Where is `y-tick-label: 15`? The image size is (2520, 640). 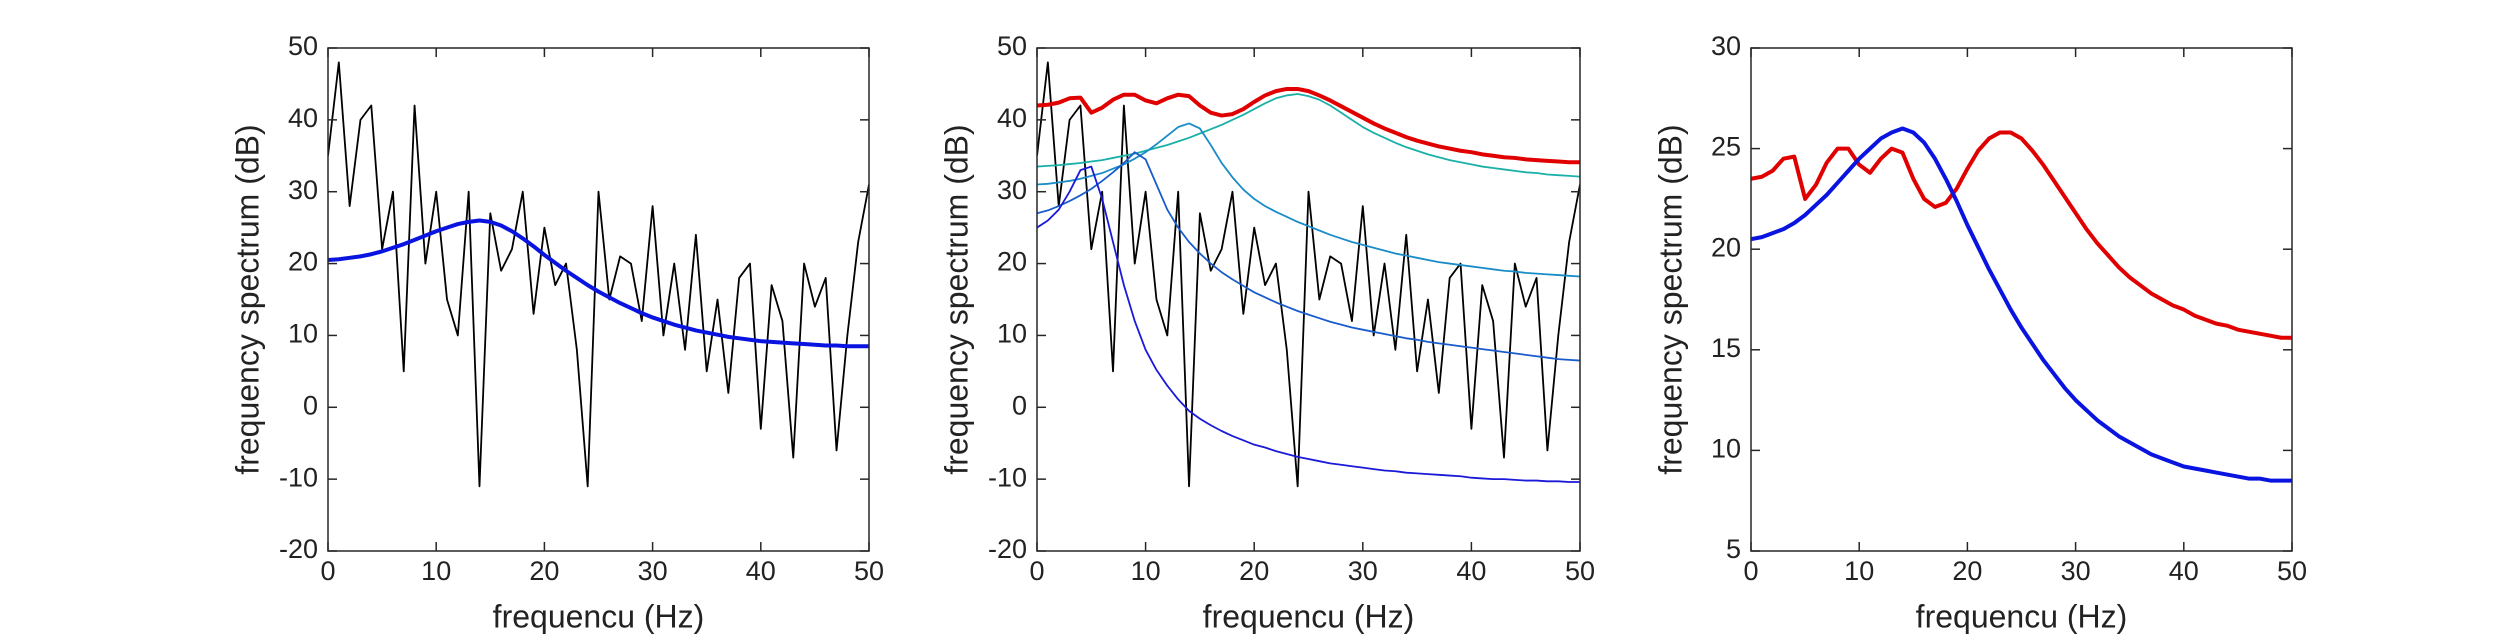 y-tick-label: 15 is located at coordinates (1726, 348).